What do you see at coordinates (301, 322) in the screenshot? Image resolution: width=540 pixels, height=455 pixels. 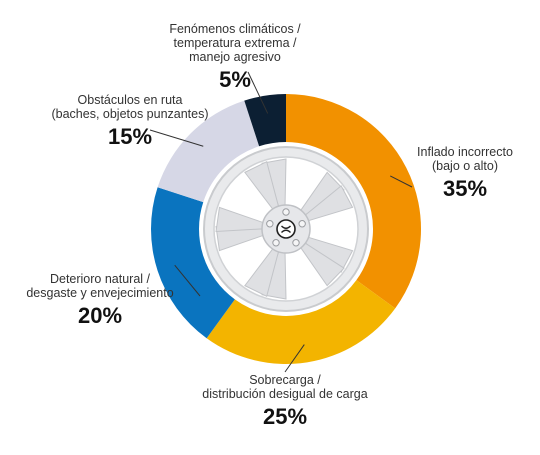 I see `slice-sobrecarga` at bounding box center [301, 322].